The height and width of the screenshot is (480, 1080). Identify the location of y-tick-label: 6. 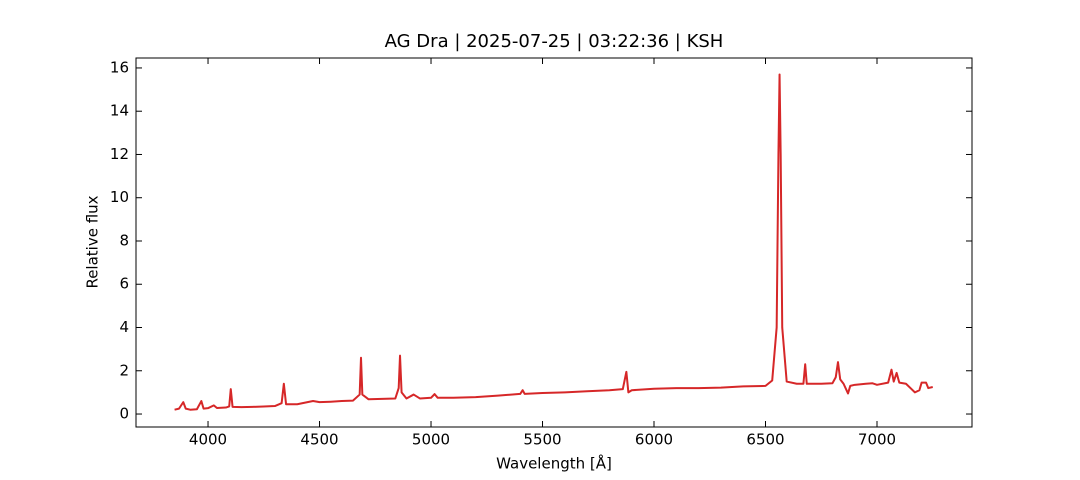
(124, 284).